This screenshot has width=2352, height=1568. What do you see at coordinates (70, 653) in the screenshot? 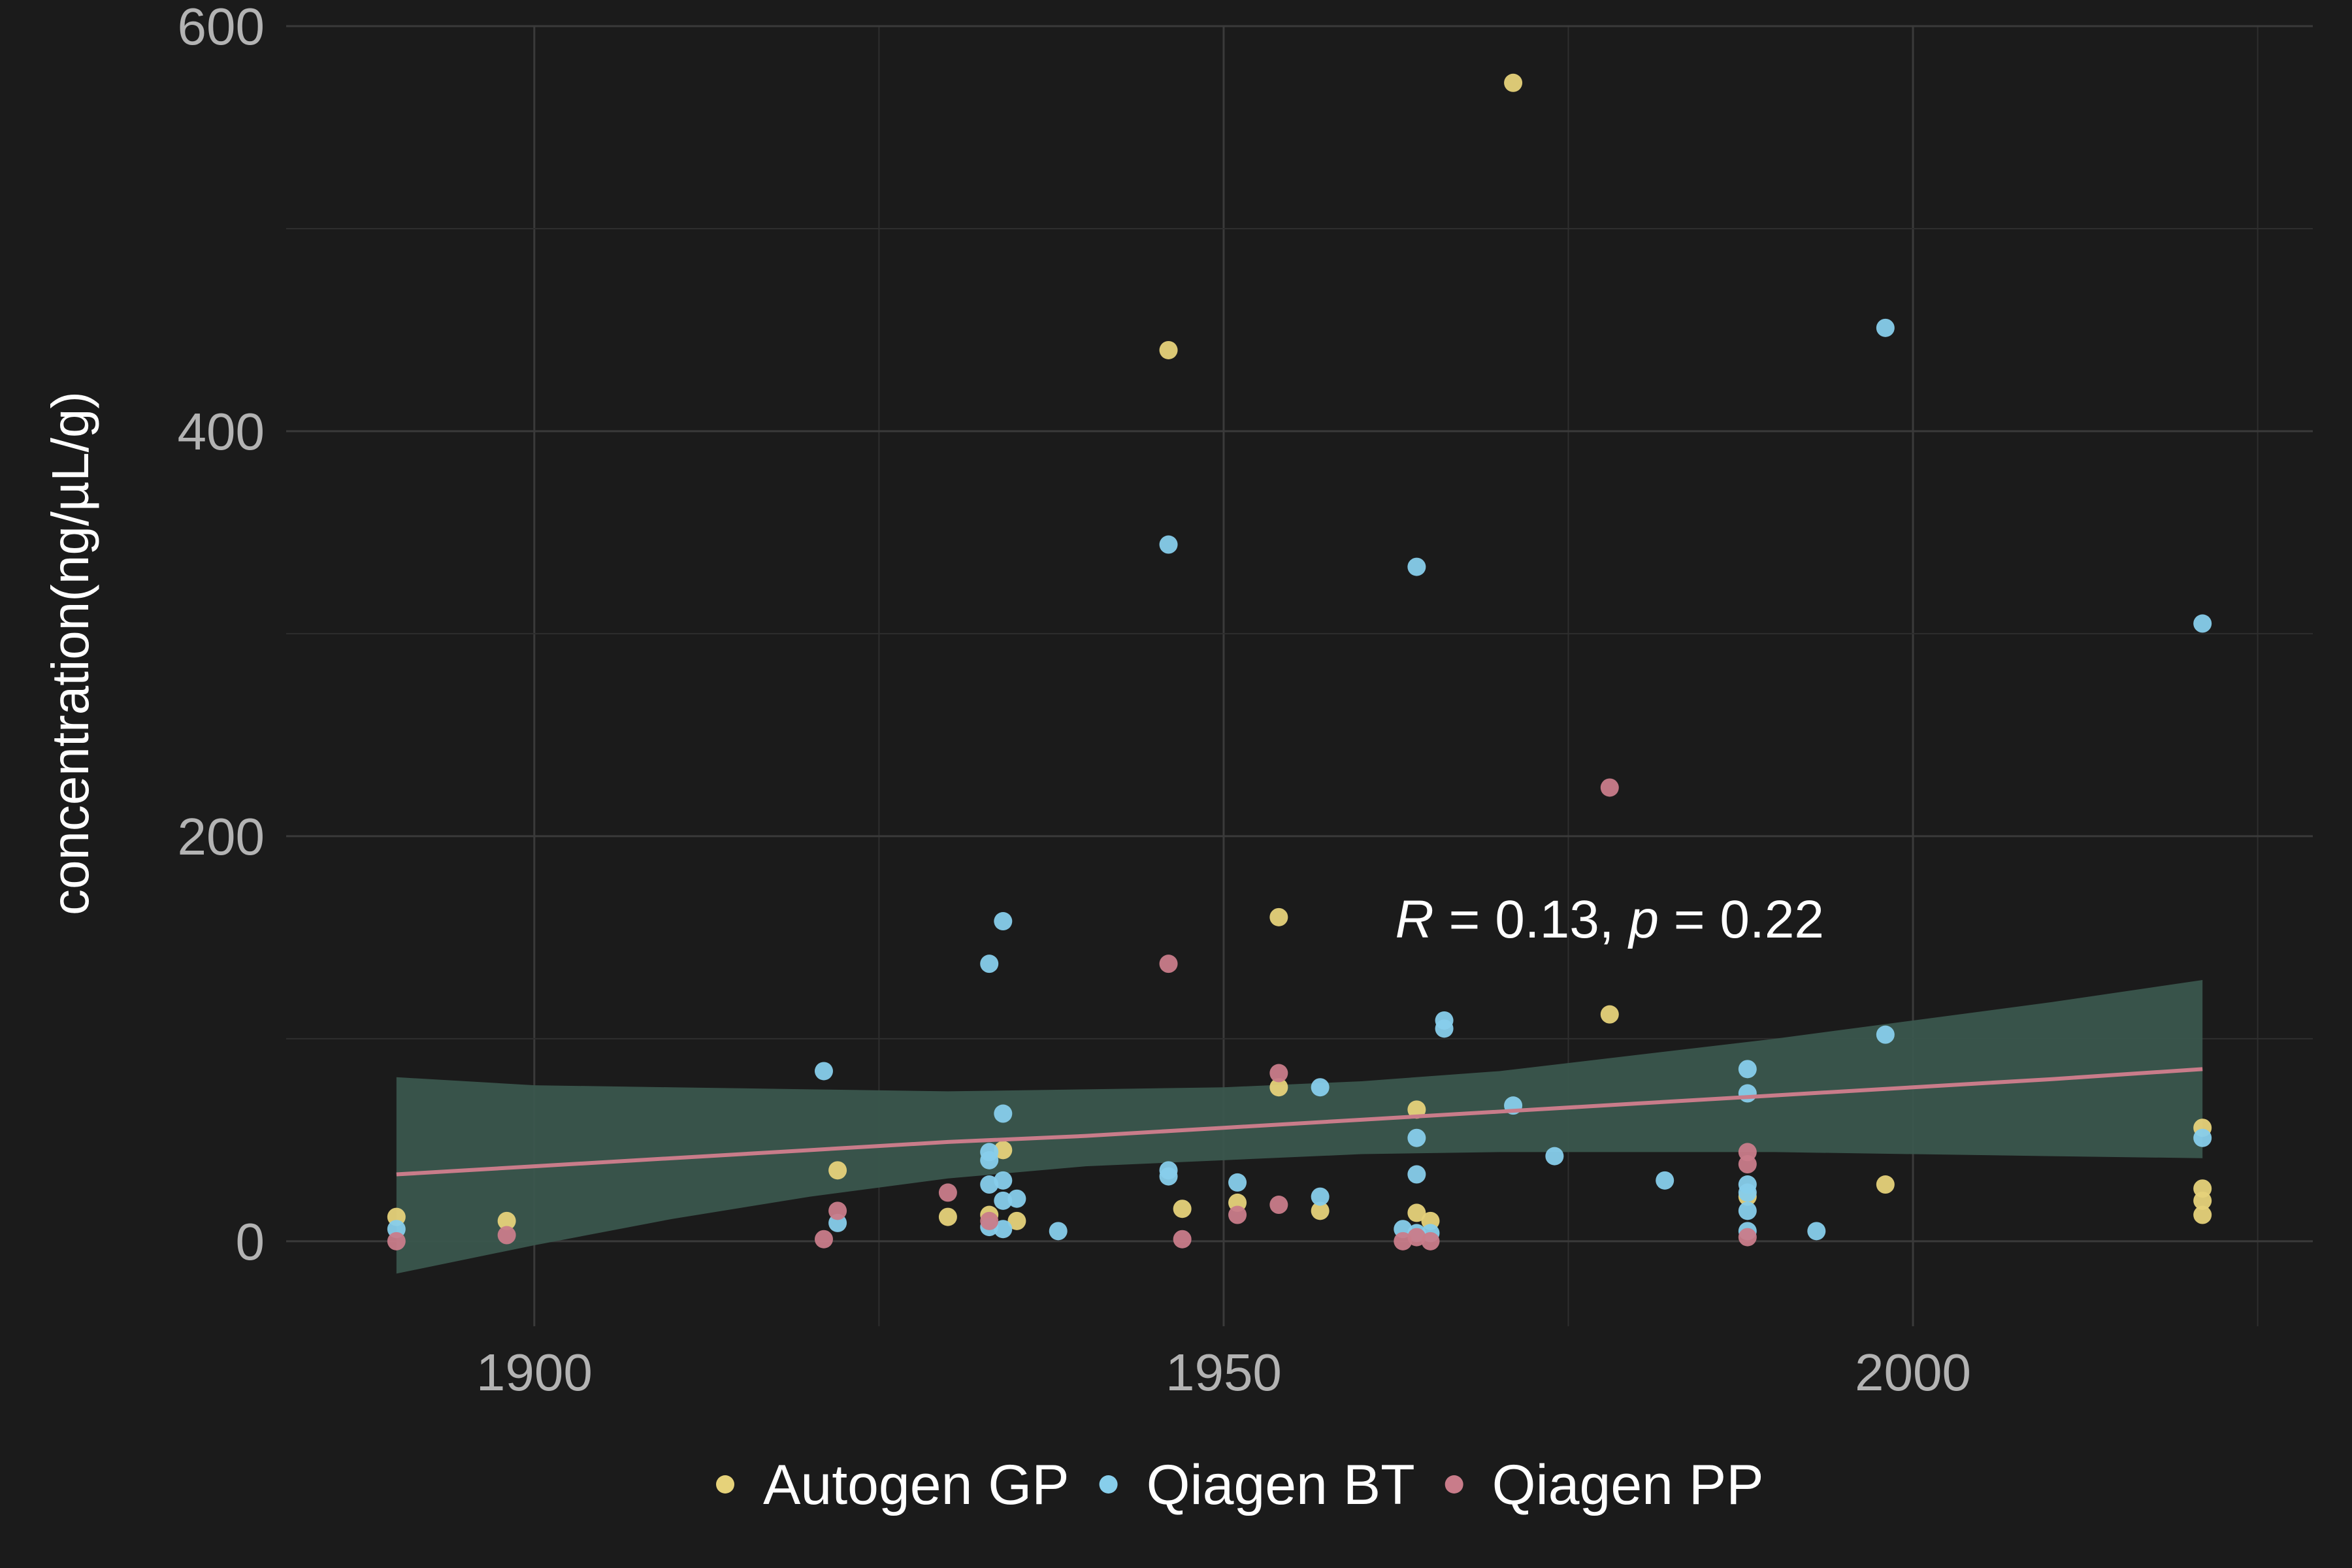
I see `y-axis-label: concentration(ng/µL/g)` at bounding box center [70, 653].